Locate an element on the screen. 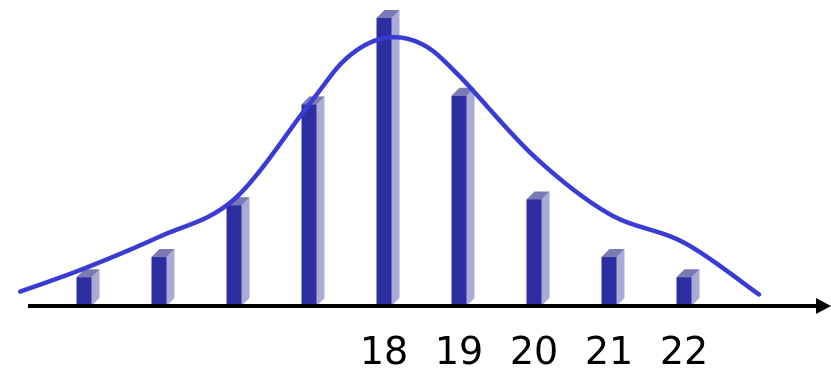 The image size is (831, 371). x-tick-label: 18 is located at coordinates (384, 350).